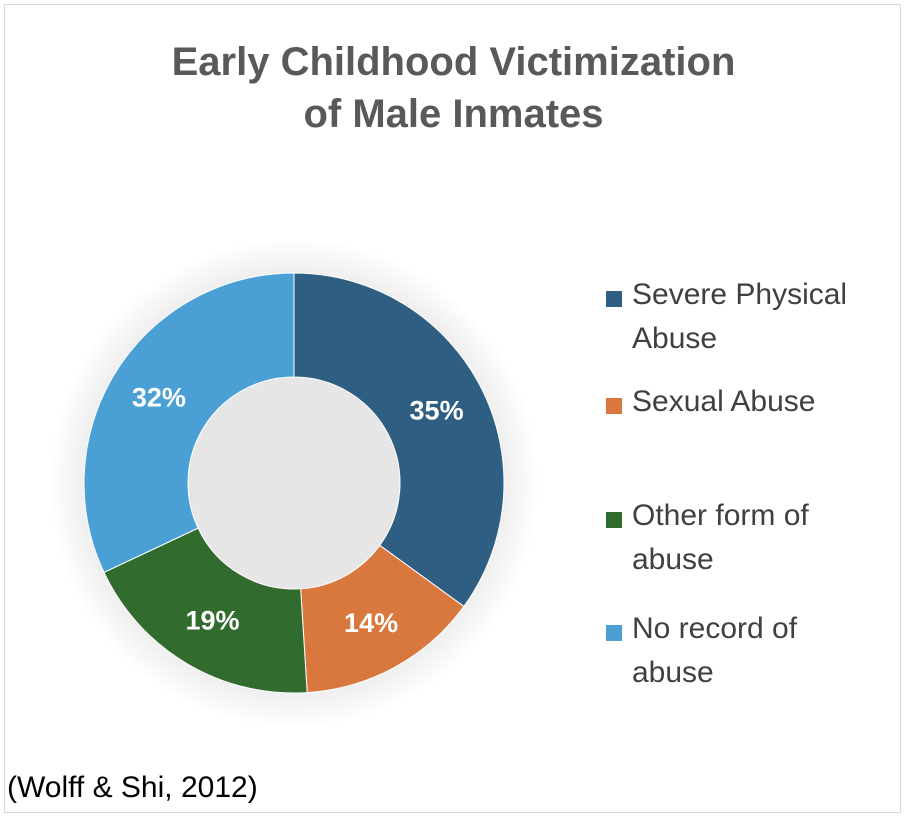 Image resolution: width=907 pixels, height=818 pixels. I want to click on legend-label-line: Sexual Abuse, so click(724, 401).